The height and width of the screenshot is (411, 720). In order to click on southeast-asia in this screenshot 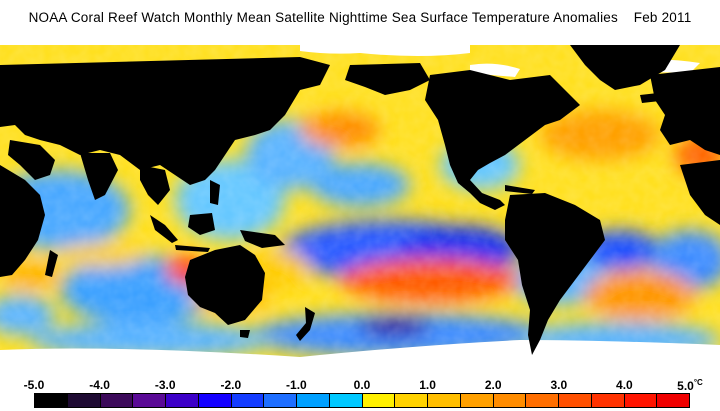, I will do `click(155, 185)`.